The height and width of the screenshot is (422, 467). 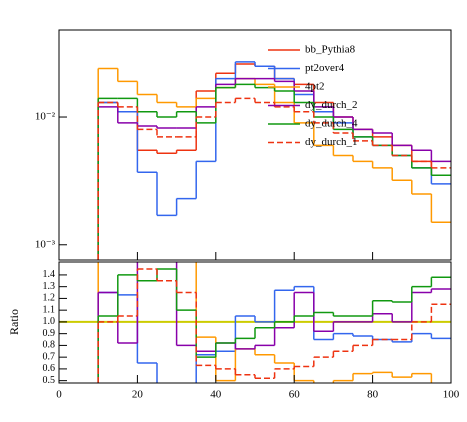 I want to click on y-tick-label: 1.0, so click(x=49, y=321).